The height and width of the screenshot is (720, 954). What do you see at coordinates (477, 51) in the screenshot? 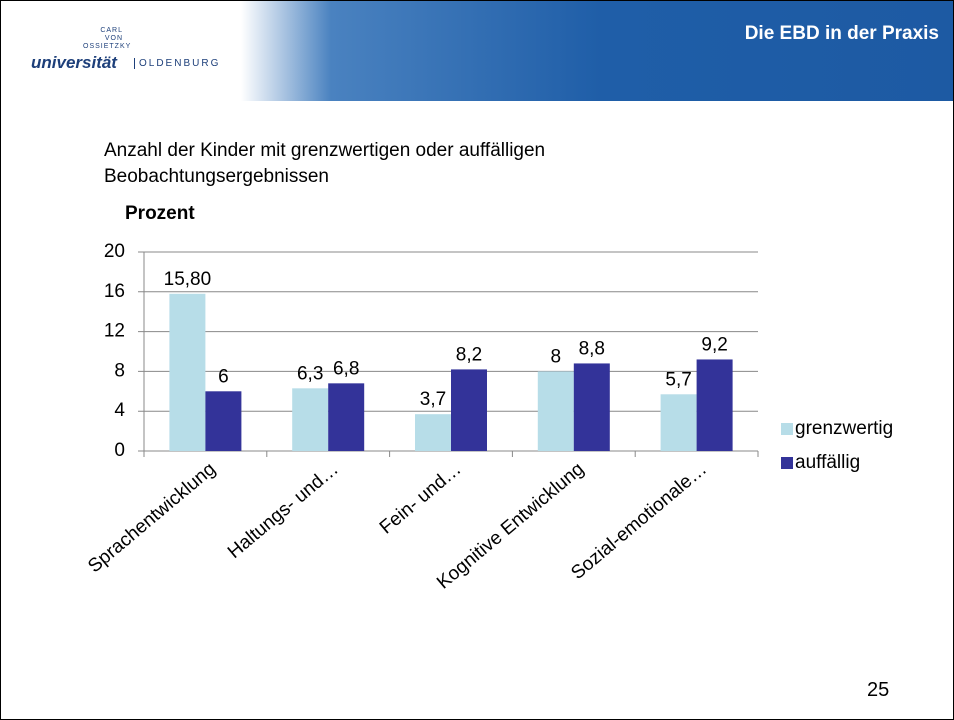
I see `header-band` at bounding box center [477, 51].